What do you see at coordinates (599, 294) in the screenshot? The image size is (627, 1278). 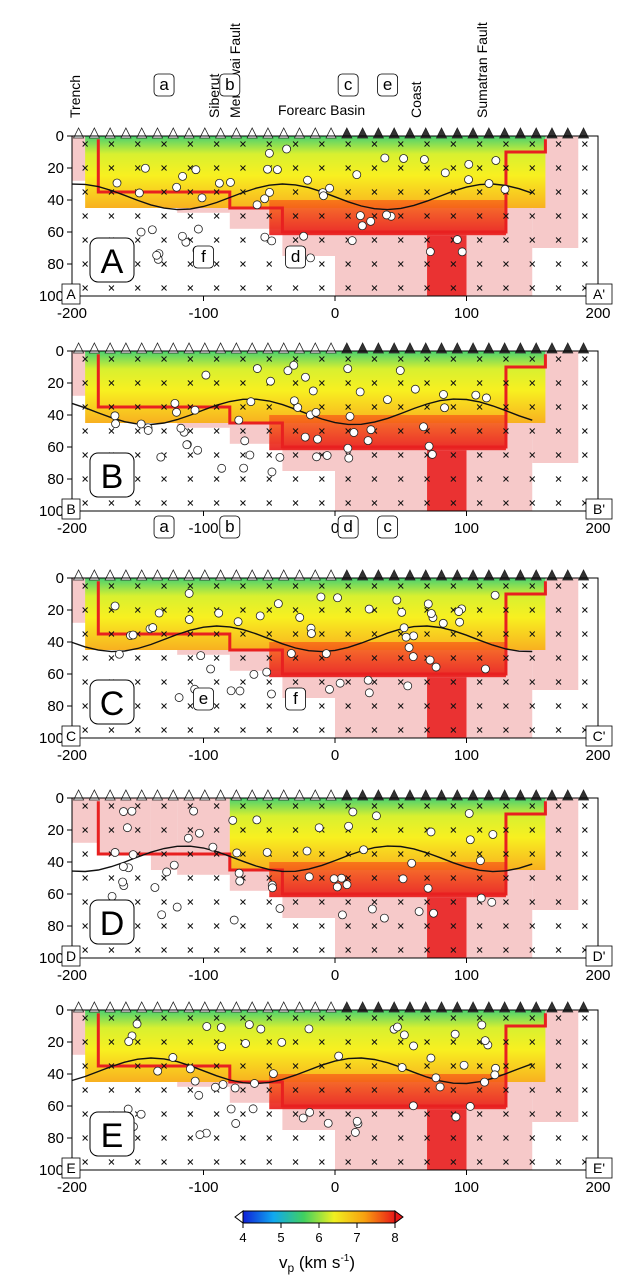 I see `corner-right-label: A'` at bounding box center [599, 294].